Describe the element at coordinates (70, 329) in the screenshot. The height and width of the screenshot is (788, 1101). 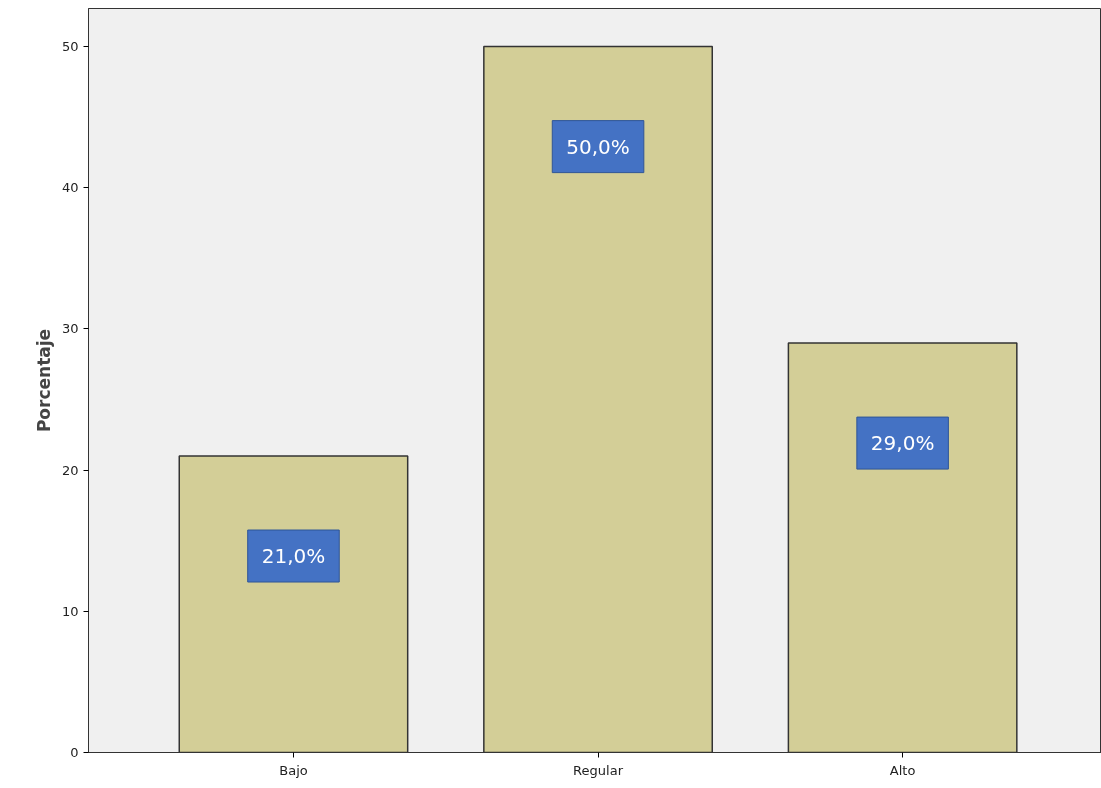
I see `y-tick-label: 30` at that location.